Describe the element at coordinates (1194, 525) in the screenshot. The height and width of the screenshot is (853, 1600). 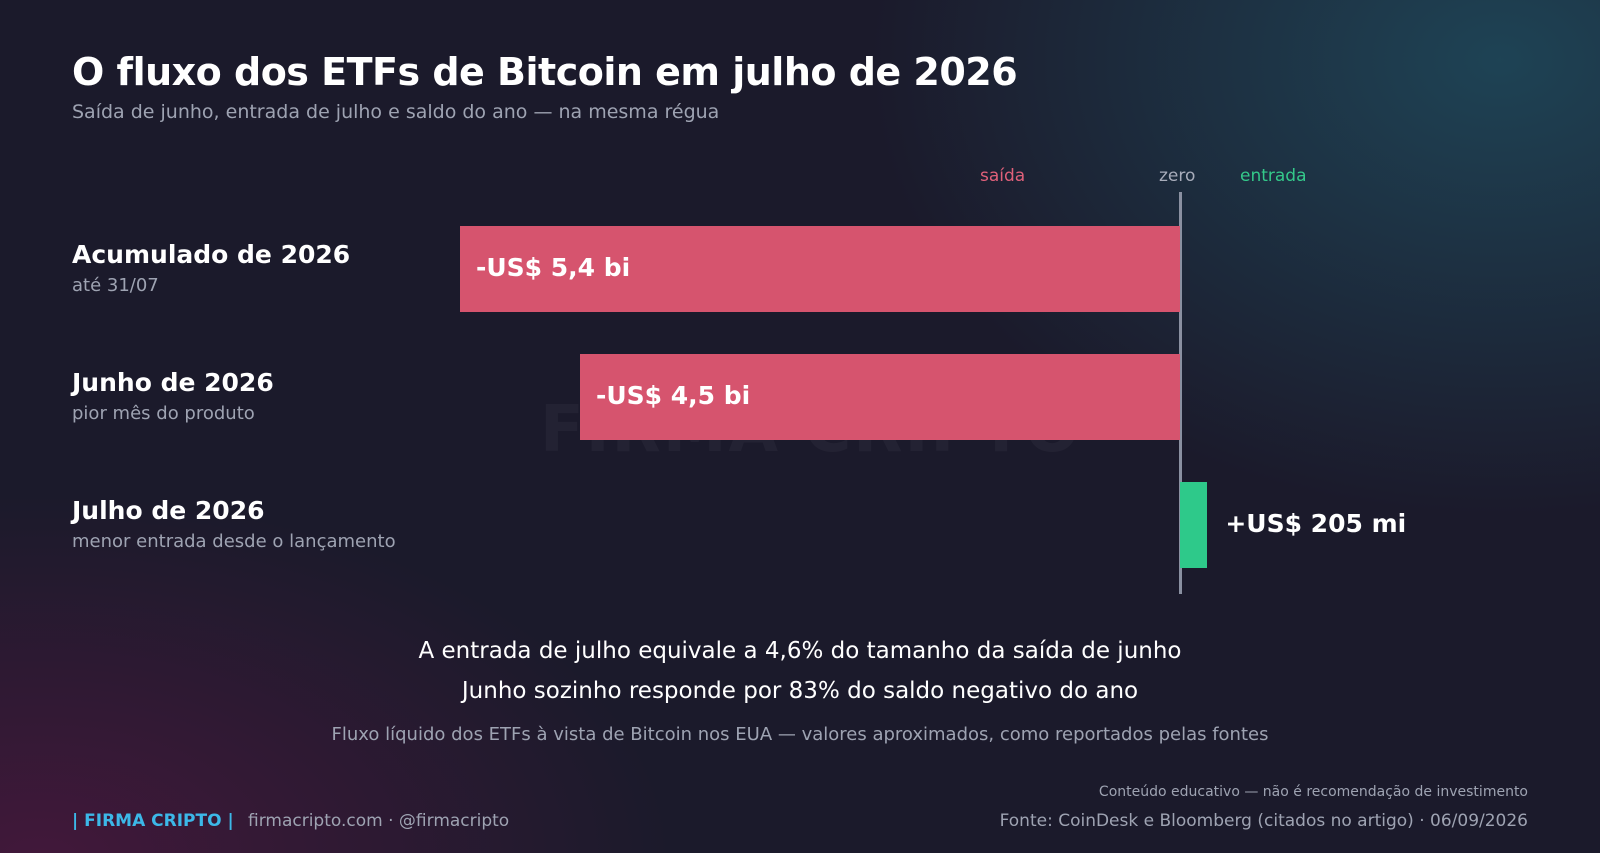
I see `bar-julho` at that location.